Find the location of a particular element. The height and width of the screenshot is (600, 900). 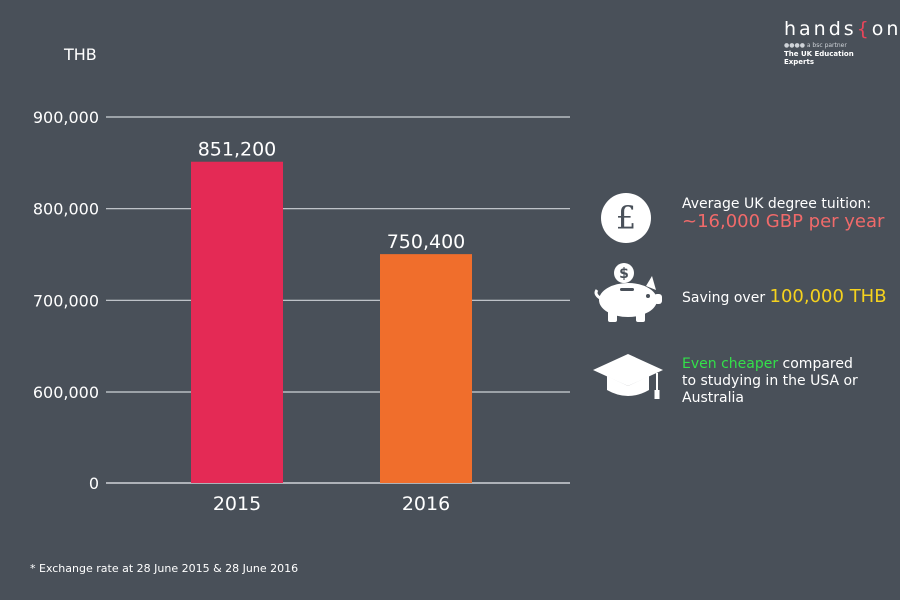

bar-value-label: 851,200 is located at coordinates (237, 150).